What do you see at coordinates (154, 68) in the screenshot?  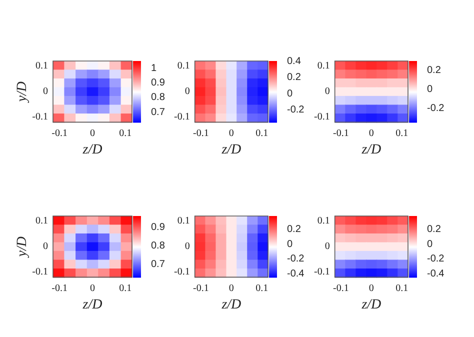 I see `color-bar-label: 1` at bounding box center [154, 68].